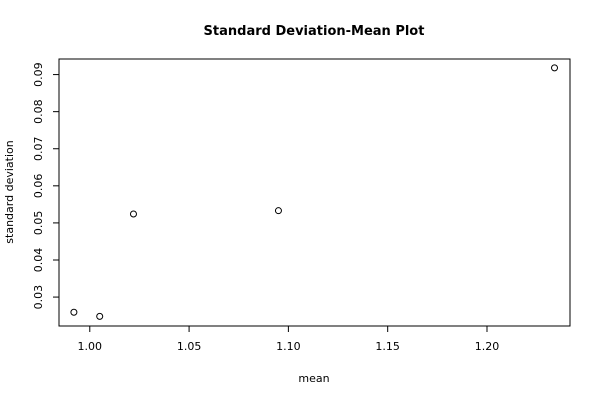 Image resolution: width=599 pixels, height=400 pixels. I want to click on chart-title: Standard Deviation-Mean Plot, so click(314, 31).